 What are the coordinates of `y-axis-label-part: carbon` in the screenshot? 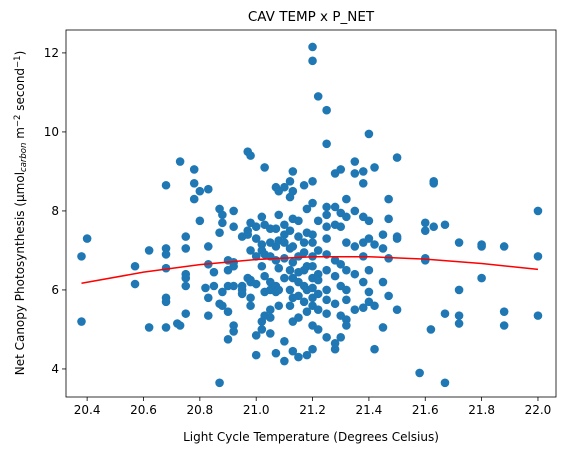 It's located at (24, 157).